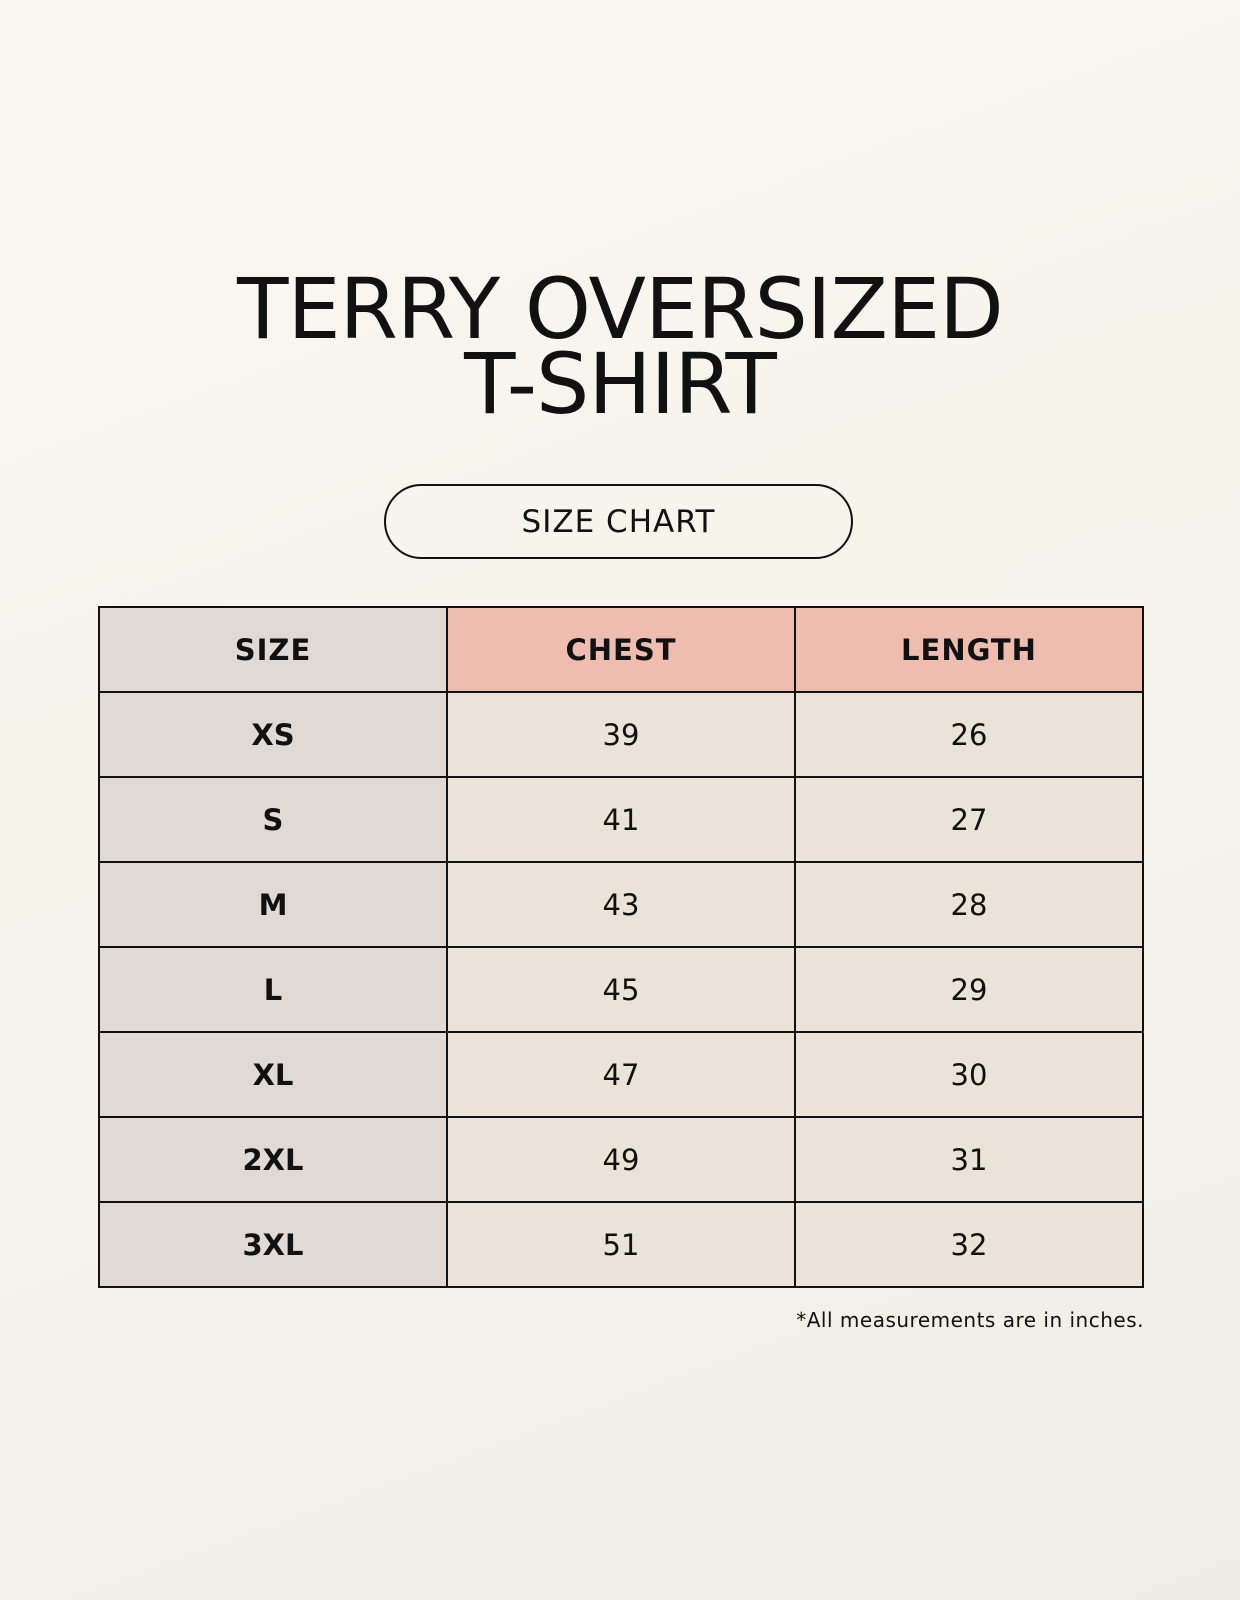 The height and width of the screenshot is (1600, 1240). I want to click on header-size: SIZE, so click(273, 649).